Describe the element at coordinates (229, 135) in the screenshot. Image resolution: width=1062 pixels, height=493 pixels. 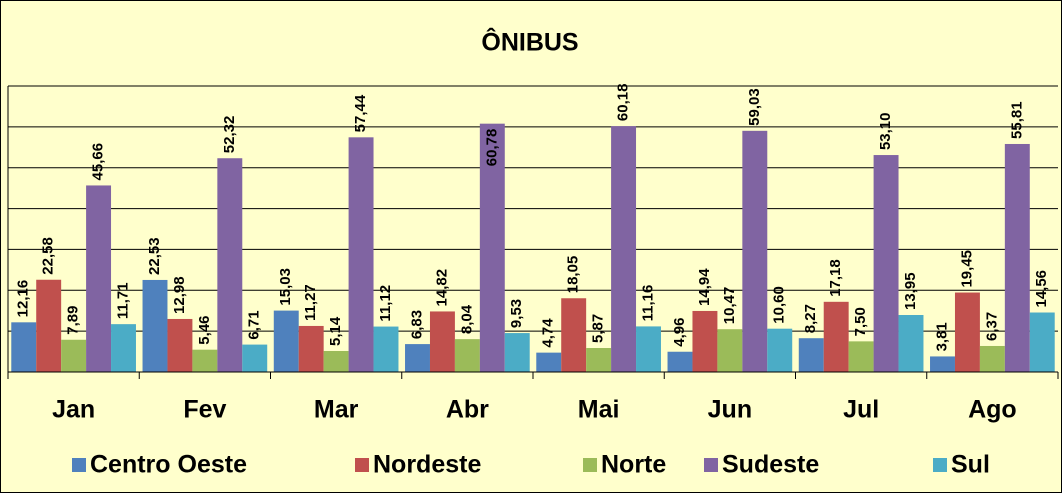
I see `value-label: 52,32` at that location.